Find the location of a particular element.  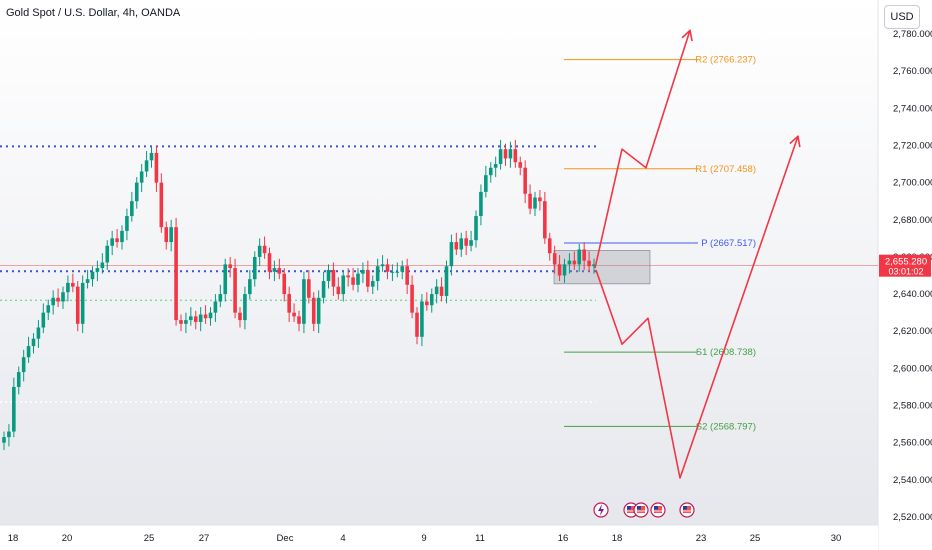

currency-button: USD is located at coordinates (902, 17).